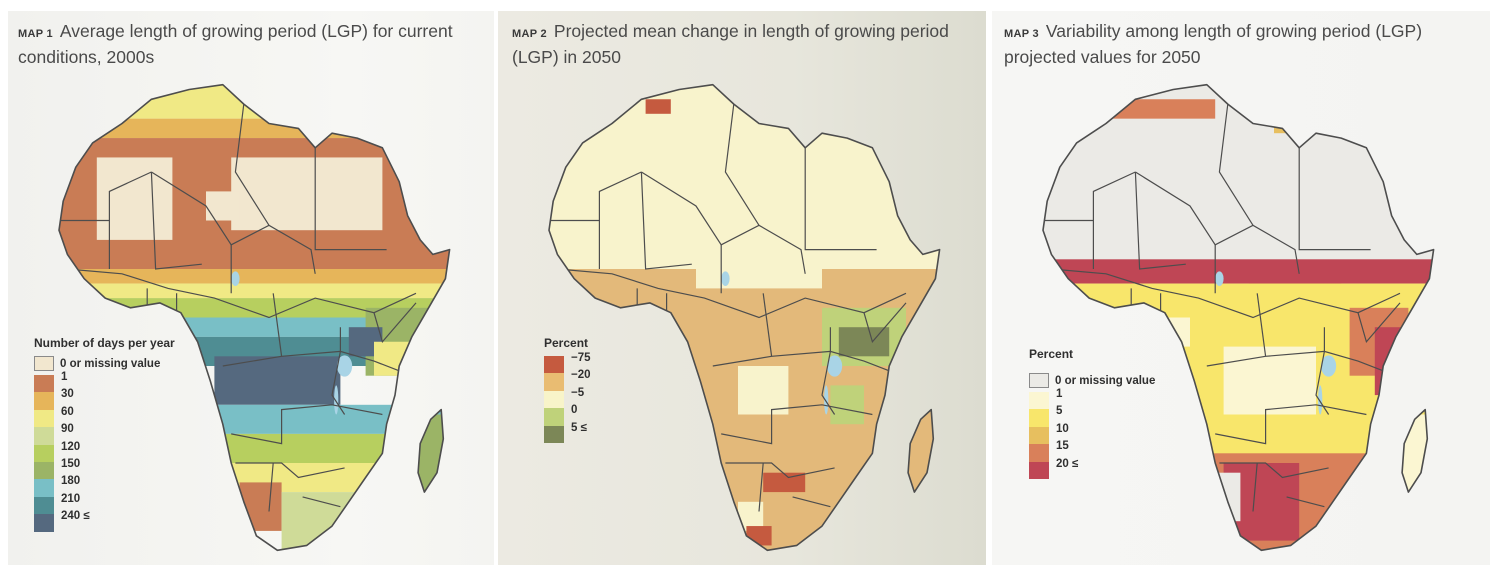 This screenshot has height=572, width=1498. Describe the element at coordinates (567, 397) in the screenshot. I see `legend-ramp: −75 −20 −5 0 5 ≤` at that location.